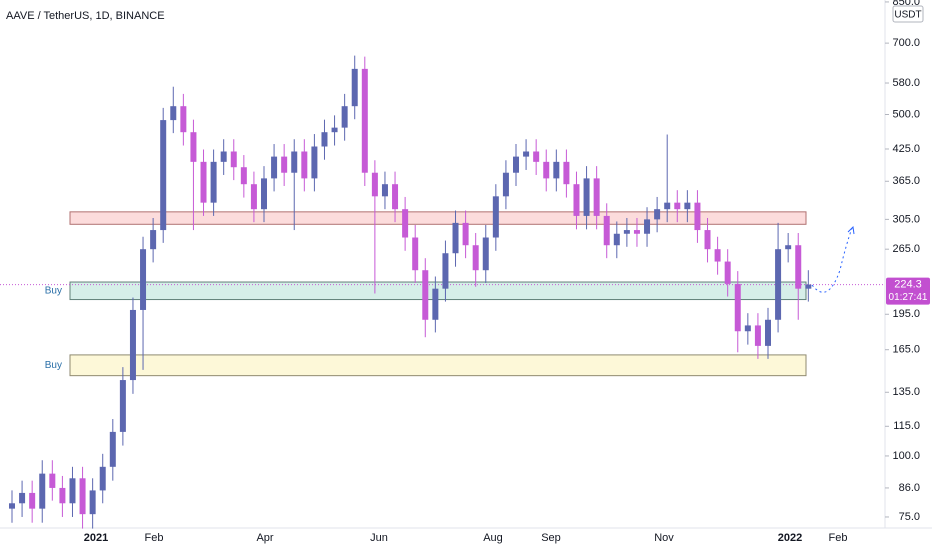 Image resolution: width=932 pixels, height=550 pixels. Describe the element at coordinates (85, 16) in the screenshot. I see `chart-title: AAVE / TetherUS, 1D, BINANCE` at that location.